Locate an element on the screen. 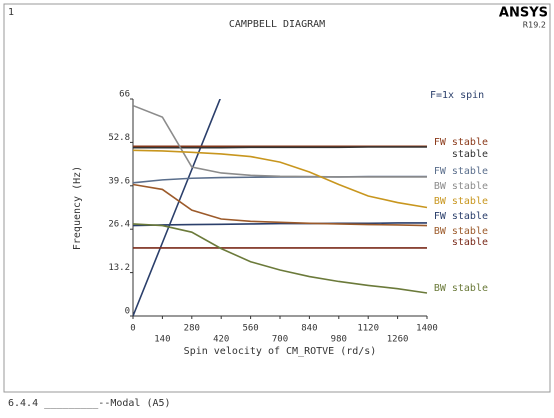 Image resolution: width=554 pixels, height=418 pixels. x-tick-label: 280 is located at coordinates (192, 329).